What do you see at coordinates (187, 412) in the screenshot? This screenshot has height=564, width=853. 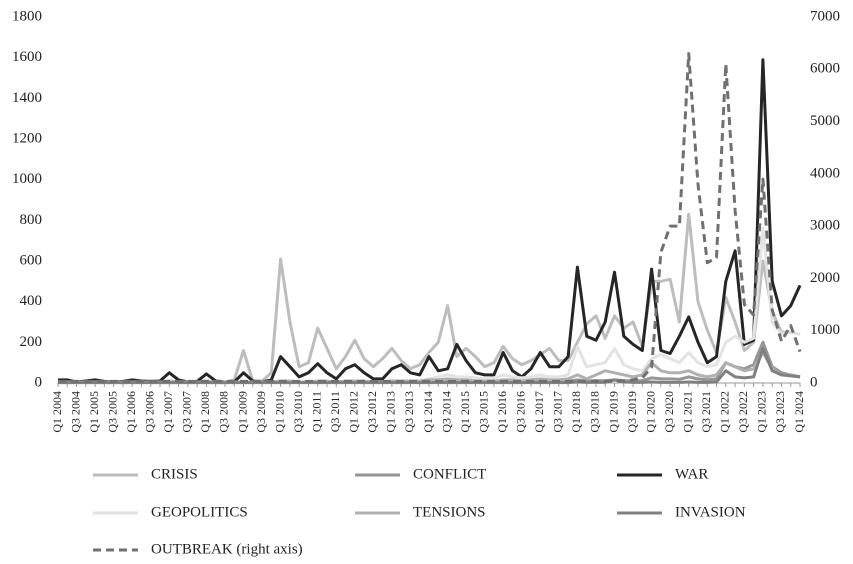 I see `x-tick-label: Q3 2007` at bounding box center [187, 412].